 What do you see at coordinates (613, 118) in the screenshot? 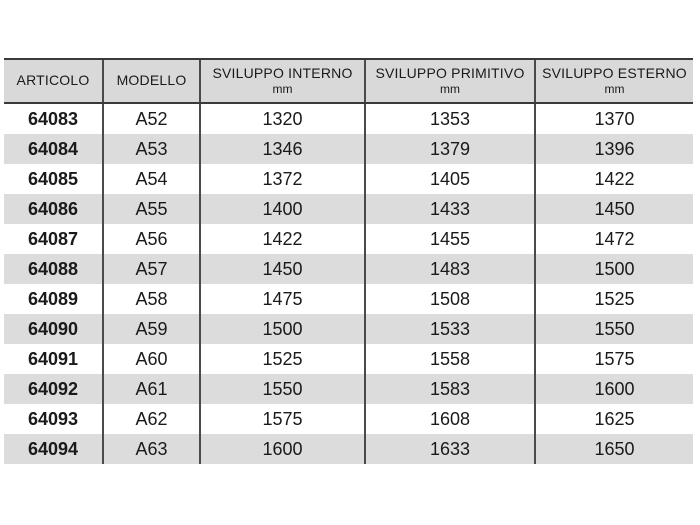
I see `cell-sviluppo-esterno: 1370` at bounding box center [613, 118].